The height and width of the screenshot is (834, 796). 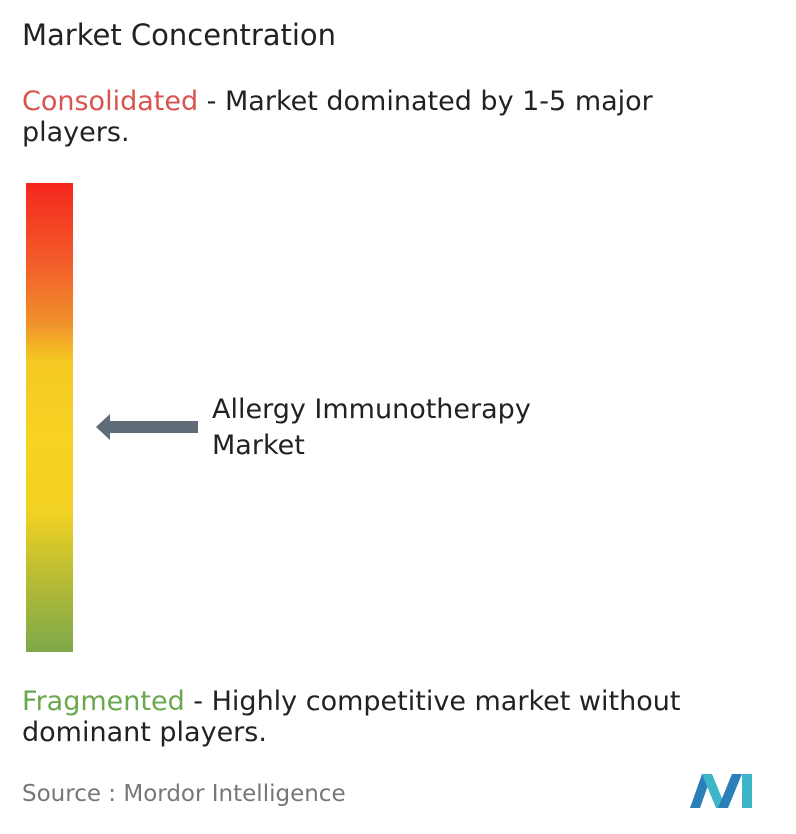 I want to click on consolidated-description: - Market dominated by 1-5 major players., so click(x=342, y=117).